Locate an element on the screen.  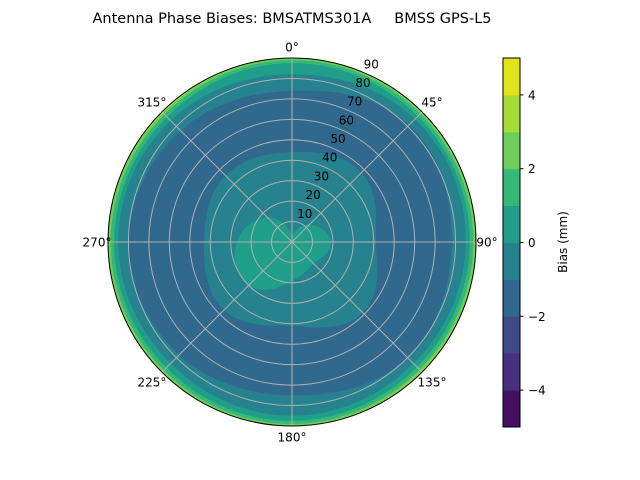
contour-band is located at coordinates (282, 253).